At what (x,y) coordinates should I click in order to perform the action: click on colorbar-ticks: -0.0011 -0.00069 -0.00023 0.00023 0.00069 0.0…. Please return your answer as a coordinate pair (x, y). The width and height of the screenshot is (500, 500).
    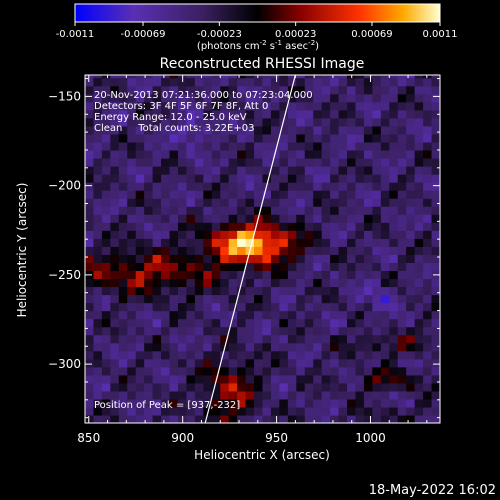
    Looking at the image, I should click on (257, 31).